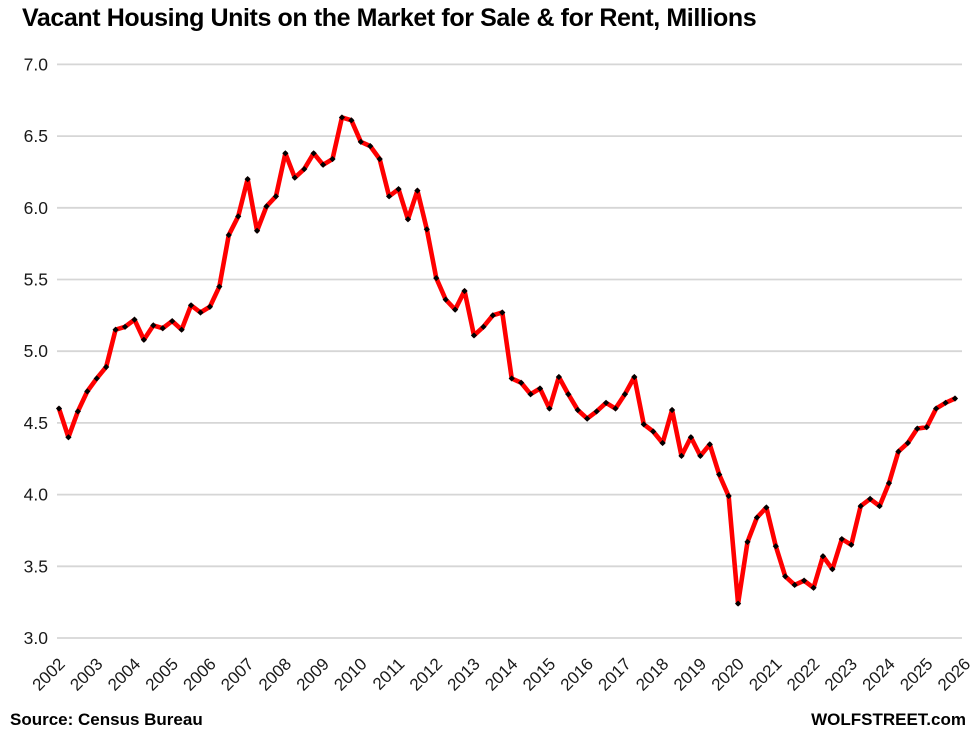 The height and width of the screenshot is (745, 980). What do you see at coordinates (954, 674) in the screenshot?
I see `x-tick-label: 2026` at bounding box center [954, 674].